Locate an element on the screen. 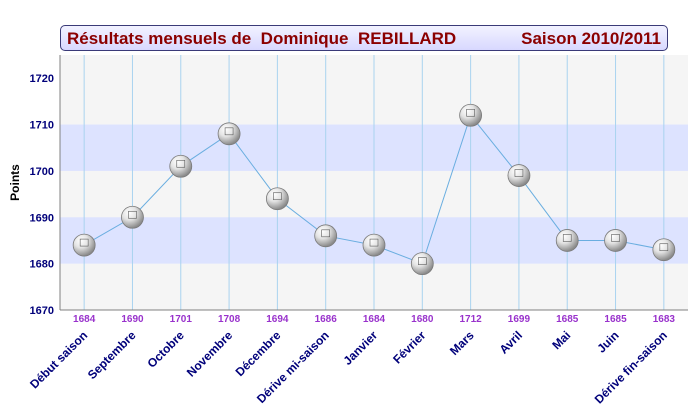 This screenshot has height=420, width=700. y-tick-label: 1720 is located at coordinates (42, 79).